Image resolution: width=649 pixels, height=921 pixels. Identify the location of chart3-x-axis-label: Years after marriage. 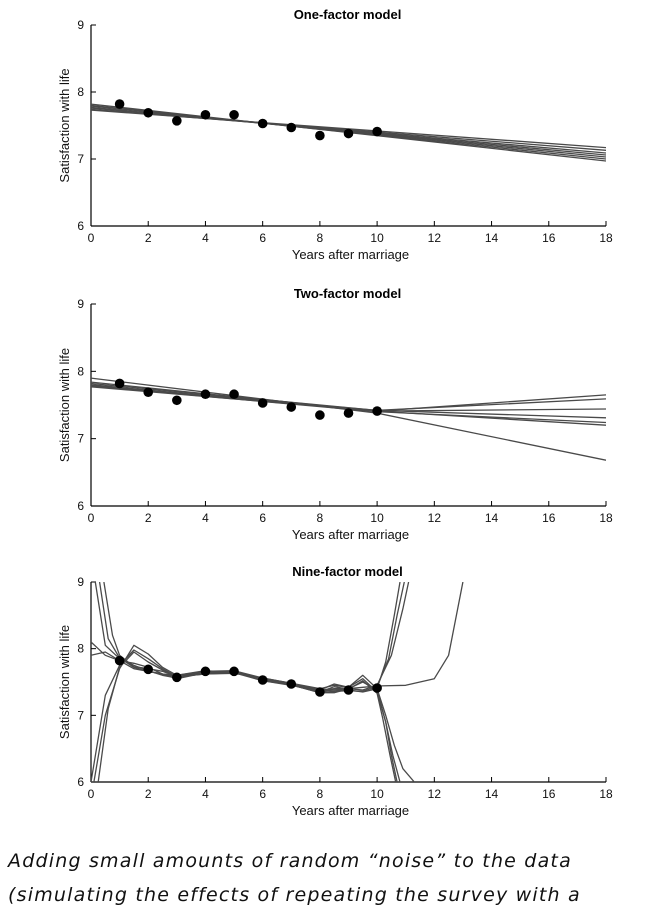
(350, 810).